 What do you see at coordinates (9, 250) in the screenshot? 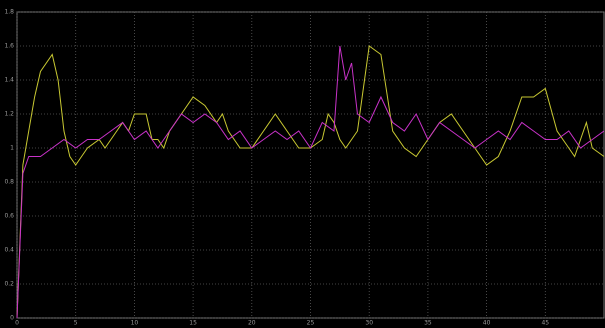
I see `y-tick-label: 0.4` at bounding box center [9, 250].